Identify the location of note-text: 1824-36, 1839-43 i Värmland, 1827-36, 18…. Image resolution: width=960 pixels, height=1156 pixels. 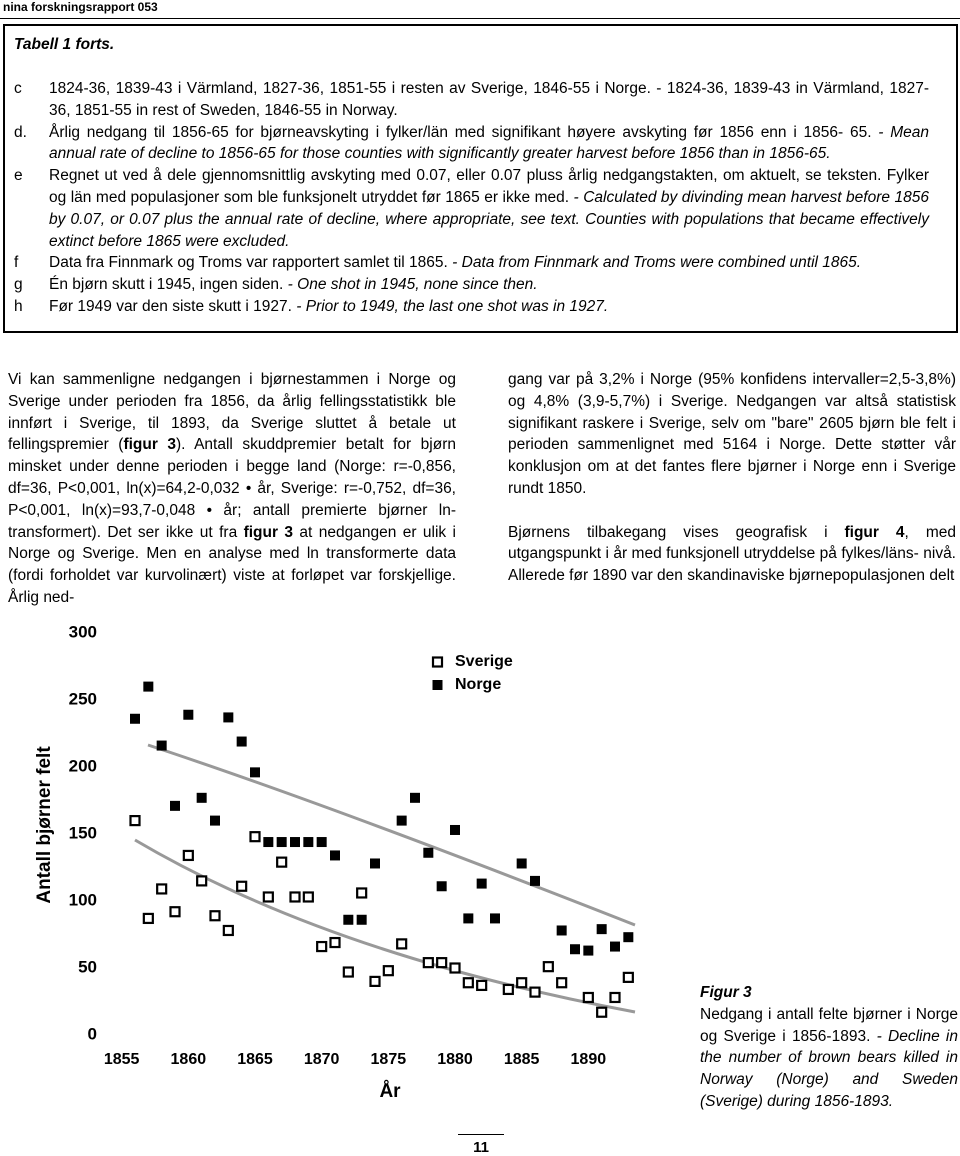
(489, 99).